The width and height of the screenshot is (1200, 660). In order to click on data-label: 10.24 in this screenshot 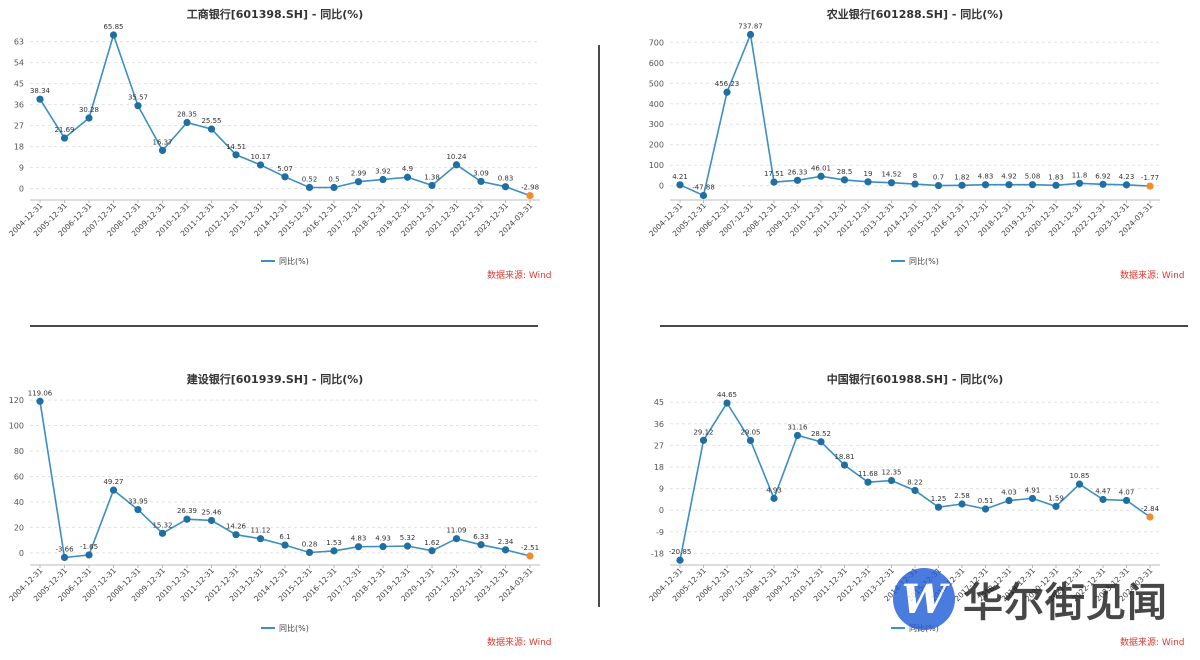, I will do `click(456, 157)`.